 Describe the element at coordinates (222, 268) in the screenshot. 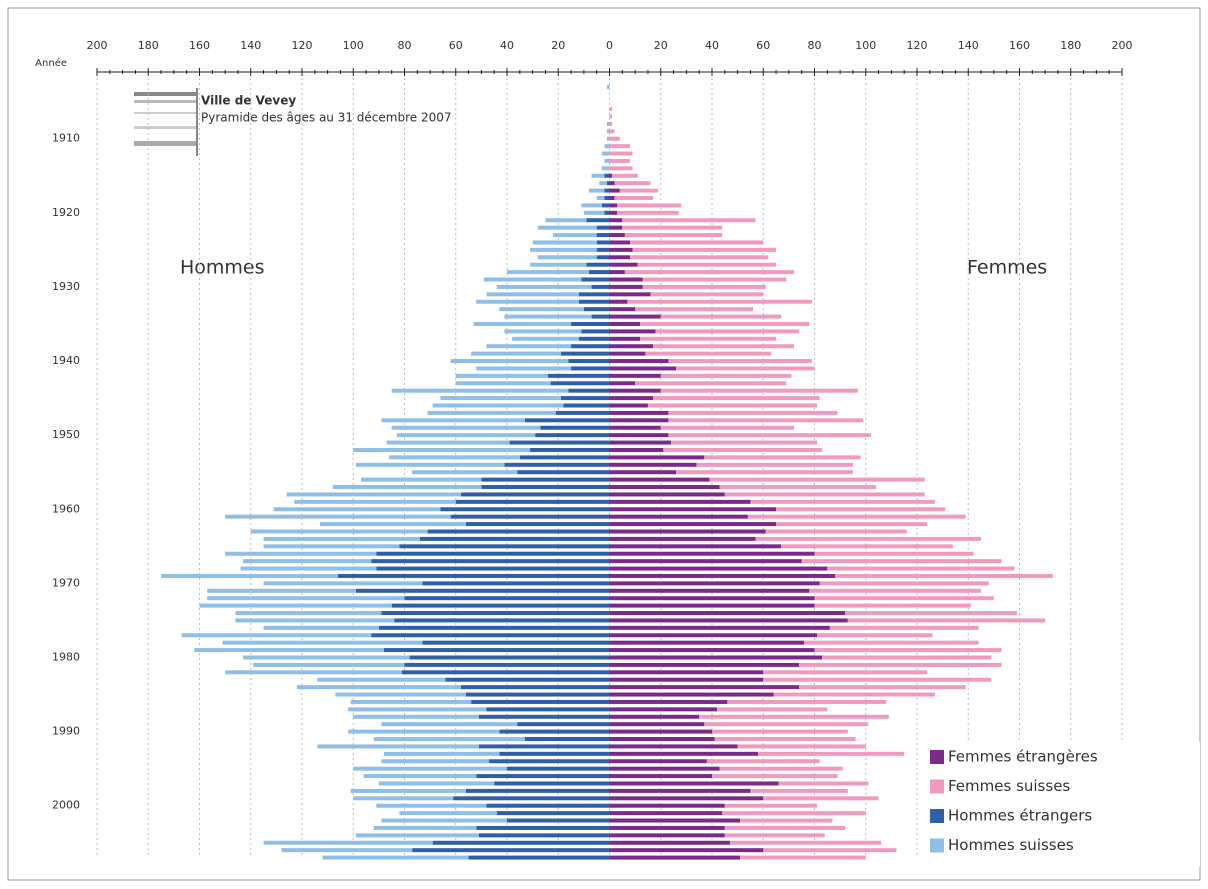

I see `left-label: Hommes` at that location.